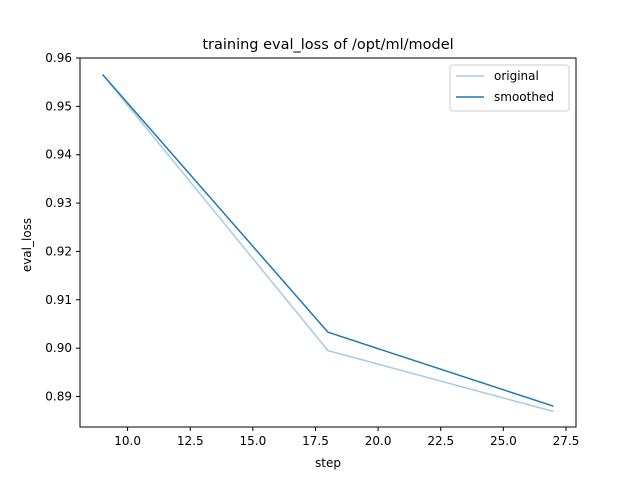 This screenshot has width=640, height=484. What do you see at coordinates (62, 227) in the screenshot?
I see `y-axis-ticks: 0.89 0.90 0.91 0.92 0.93 0.94 0.95 0.96` at bounding box center [62, 227].